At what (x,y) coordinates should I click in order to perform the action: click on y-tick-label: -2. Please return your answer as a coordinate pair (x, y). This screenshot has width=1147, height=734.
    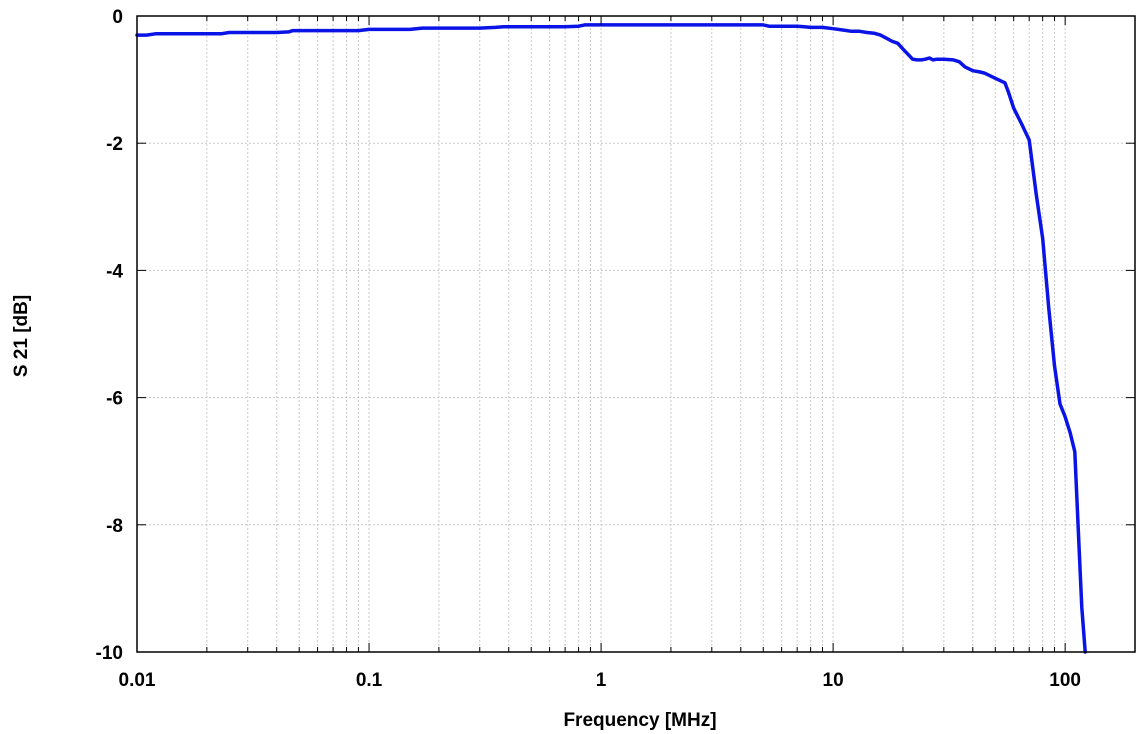
    Looking at the image, I should click on (114, 144).